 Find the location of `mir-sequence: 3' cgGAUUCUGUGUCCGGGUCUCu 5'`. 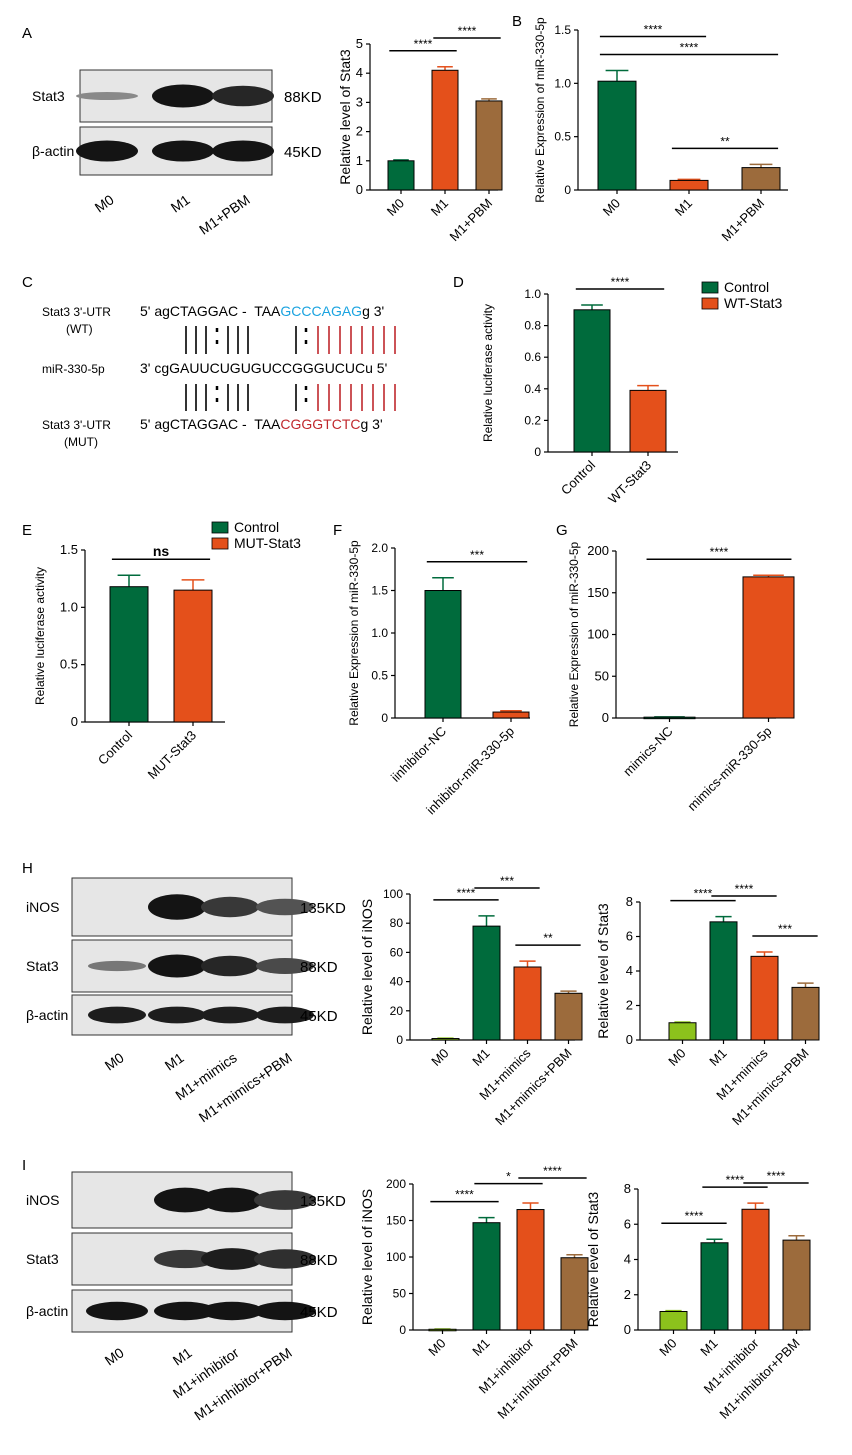

mir-sequence: 3' cgGAUUCUGUGUCCGGGUCUCu 5' is located at coordinates (263, 368).